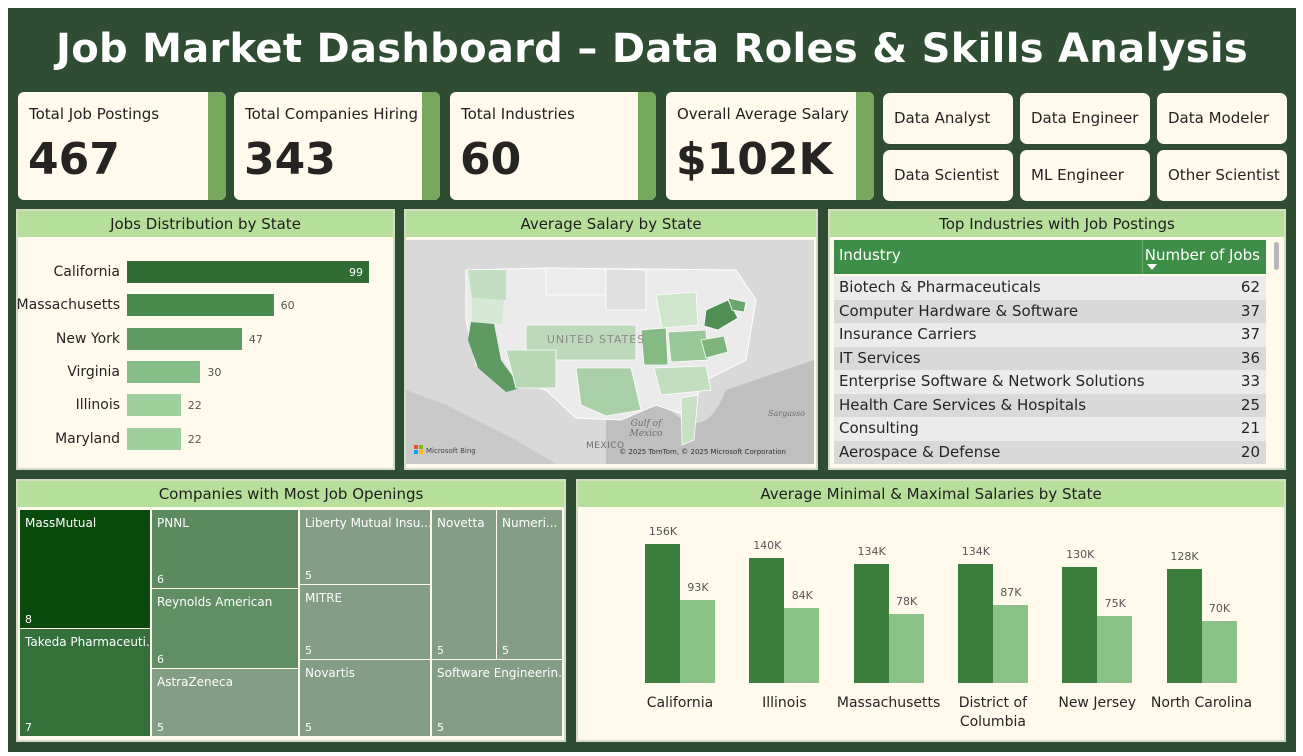  Describe the element at coordinates (255, 339) in the screenshot. I see `bar-value-label: 47` at that location.